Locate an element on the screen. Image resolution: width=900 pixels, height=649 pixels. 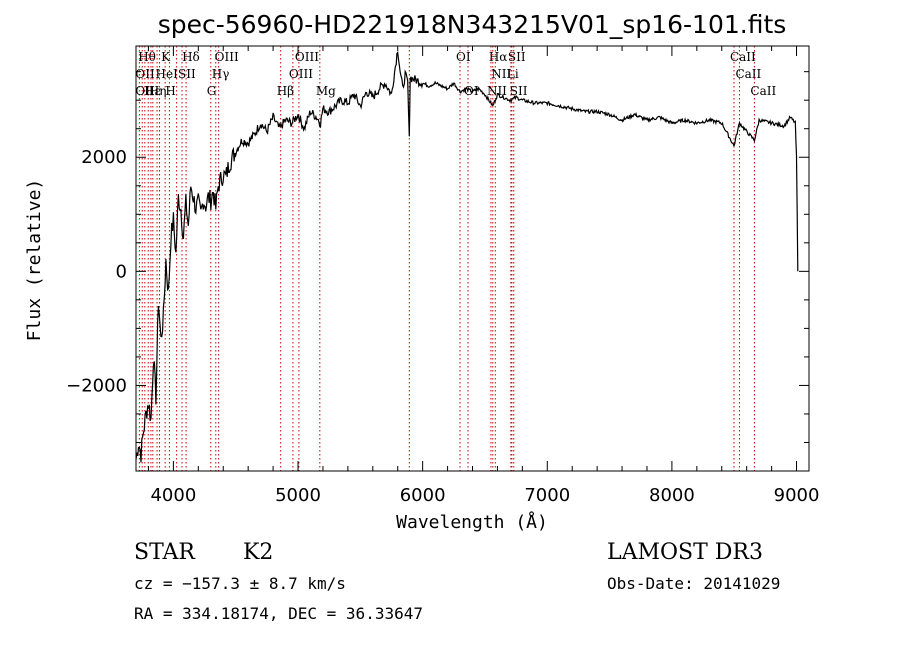
line-label-13: OIII is located at coordinates (301, 74).